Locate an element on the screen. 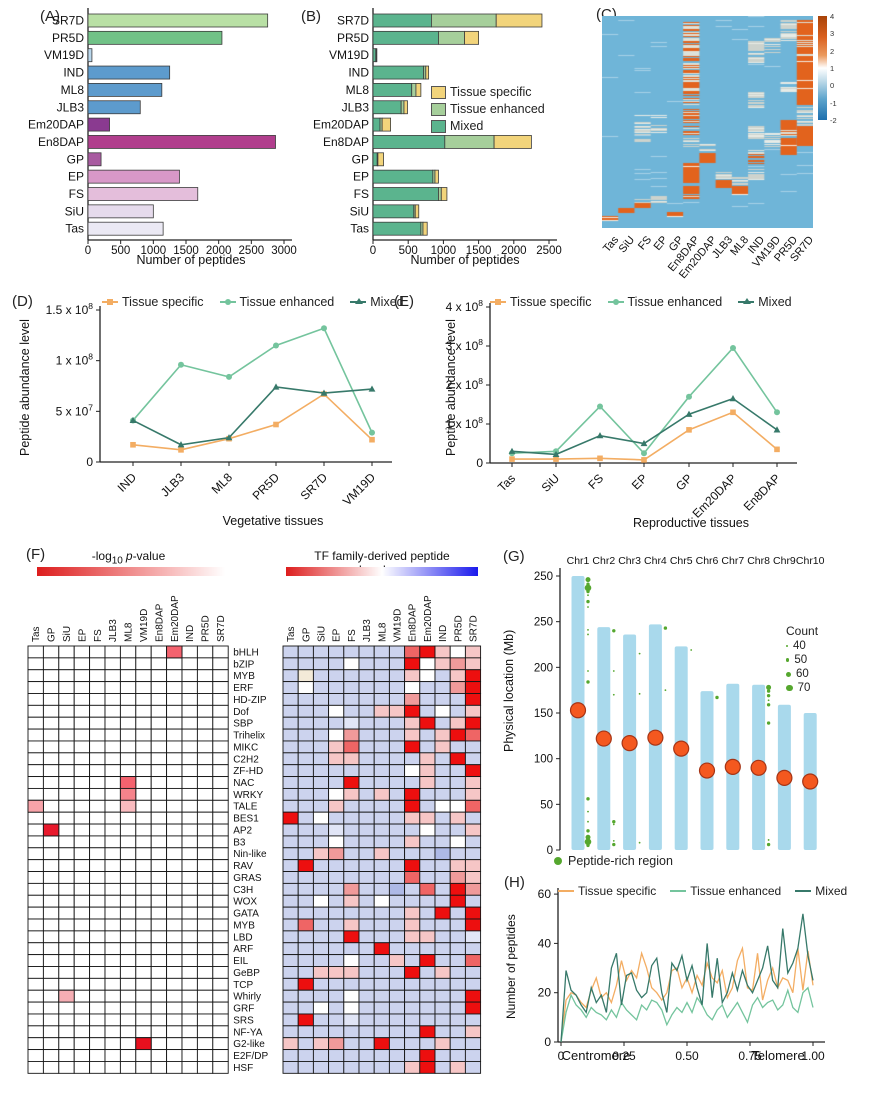 Image resolution: width=874 pixels, height=1095 pixels. panel-f-left-title: -log10 p-value is located at coordinates (128, 557).